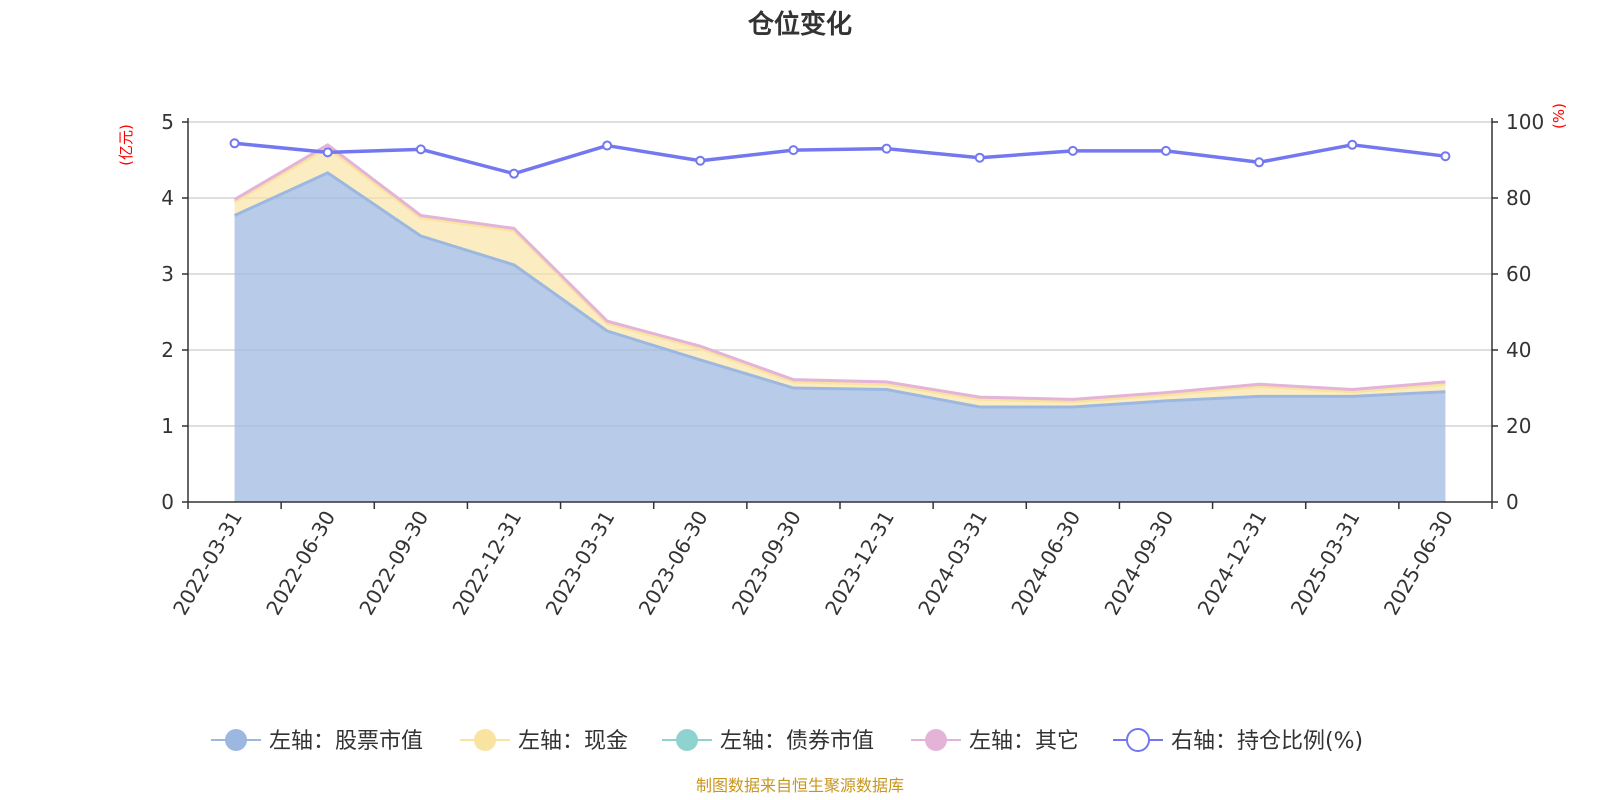 Image resolution: width=1600 pixels, height=800 pixels. I want to click on right-tick-label: 100, so click(1525, 122).